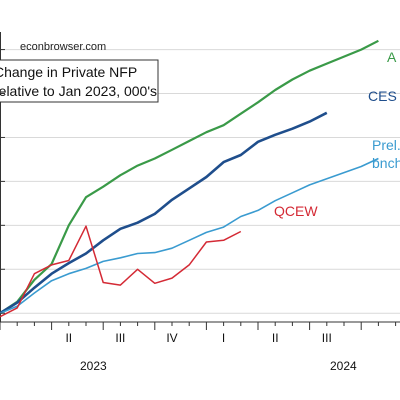 This screenshot has height=400, width=400. What do you see at coordinates (171, 338) in the screenshot?
I see `x-tick-label: IV` at bounding box center [171, 338].